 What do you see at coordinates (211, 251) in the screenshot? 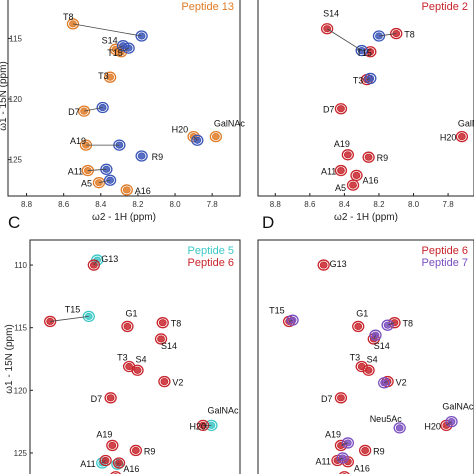
I see `legend-entry: Peptide 5` at bounding box center [211, 251].